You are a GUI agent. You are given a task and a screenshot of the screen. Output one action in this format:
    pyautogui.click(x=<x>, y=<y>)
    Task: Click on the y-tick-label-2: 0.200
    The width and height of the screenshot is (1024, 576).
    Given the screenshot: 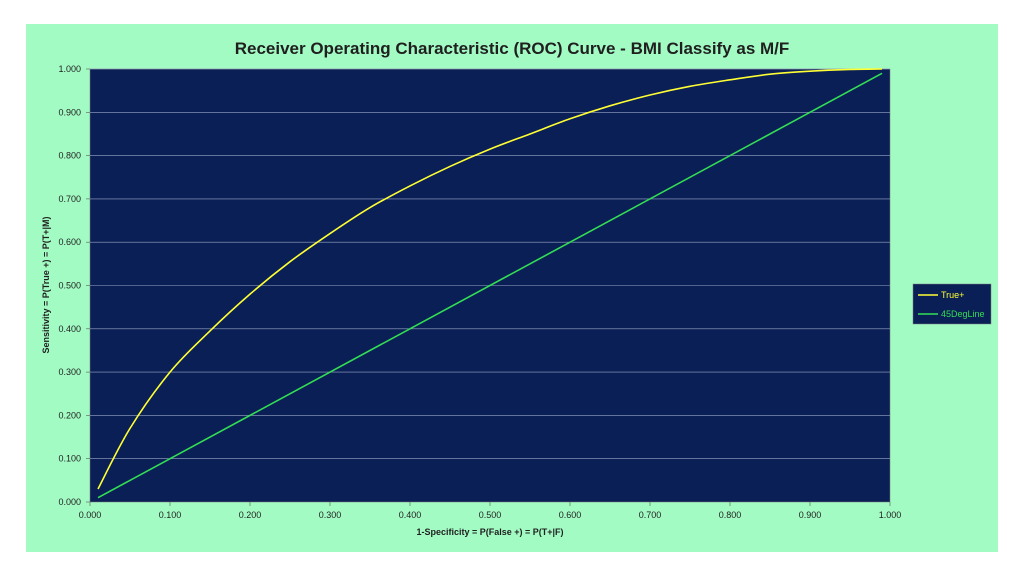 What is the action you would take?
    pyautogui.click(x=69, y=415)
    